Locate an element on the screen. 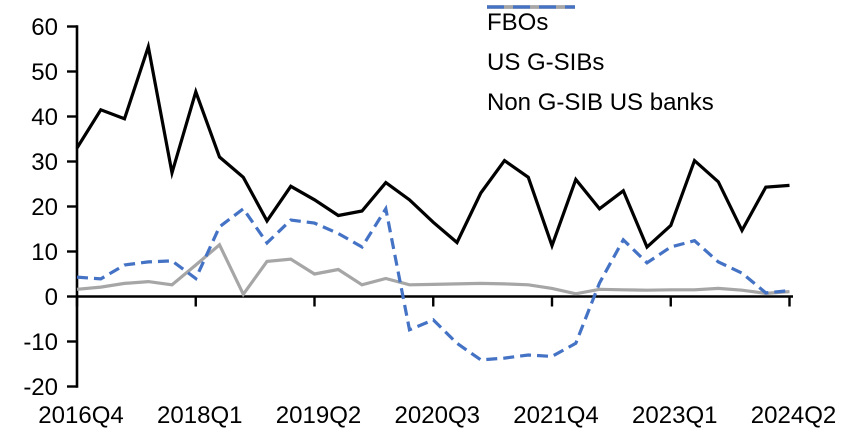  legend: FBOs US G-SIBs Non G-SIB US banks is located at coordinates (600, 63).